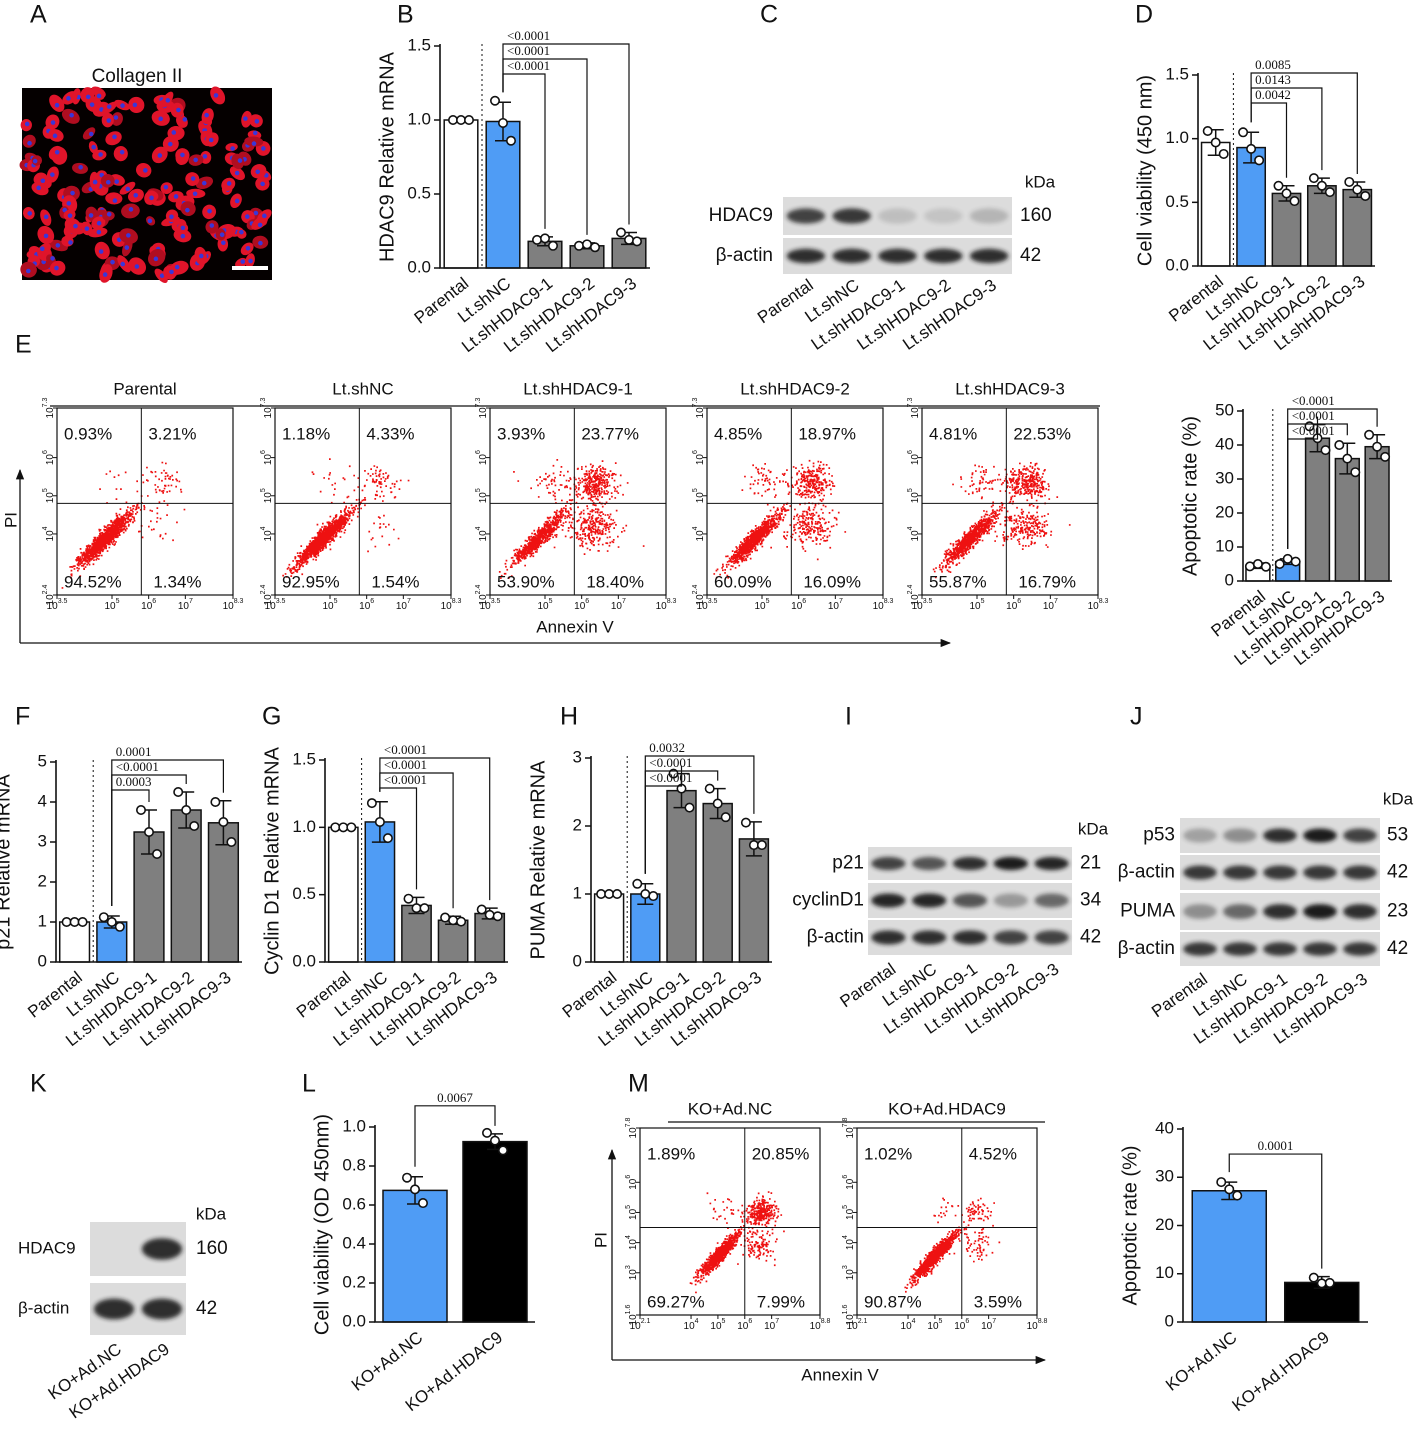 This screenshot has width=1416, height=1435. I want to click on y-tick-label: 10⁶, so click(699, 457).